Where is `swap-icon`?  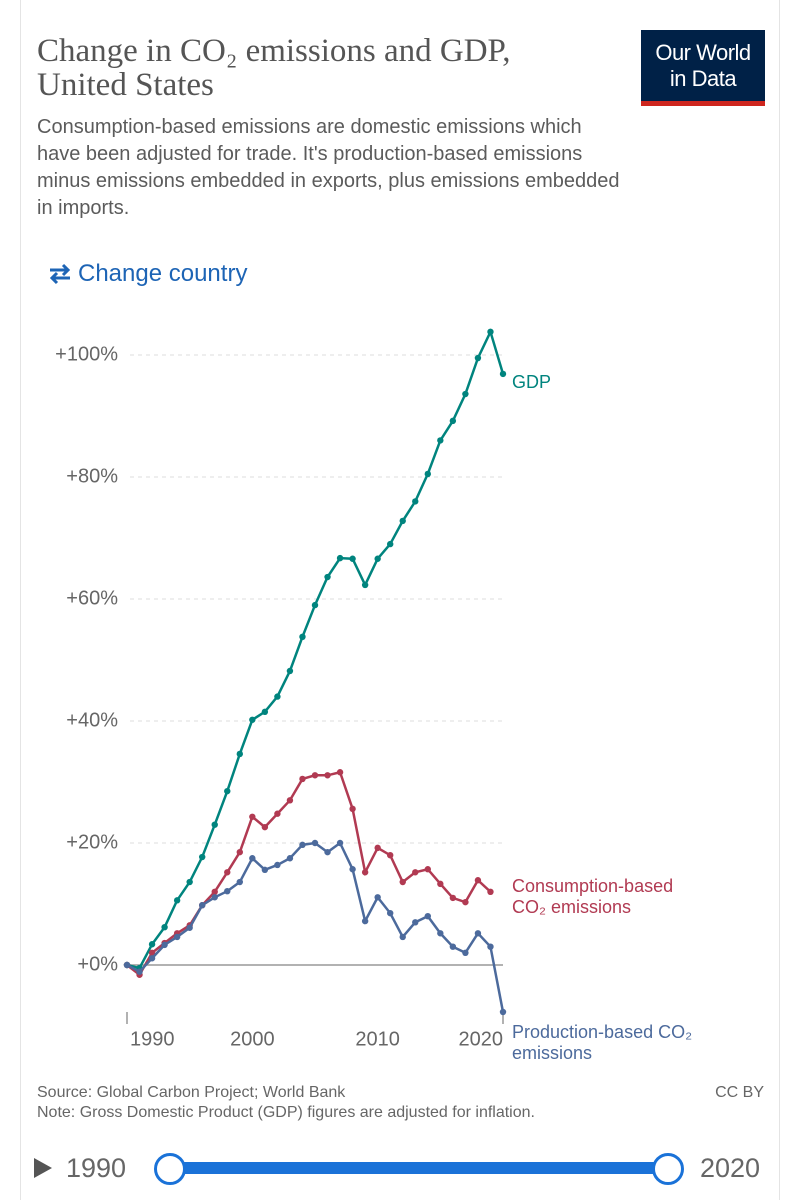
swap-icon is located at coordinates (60, 274).